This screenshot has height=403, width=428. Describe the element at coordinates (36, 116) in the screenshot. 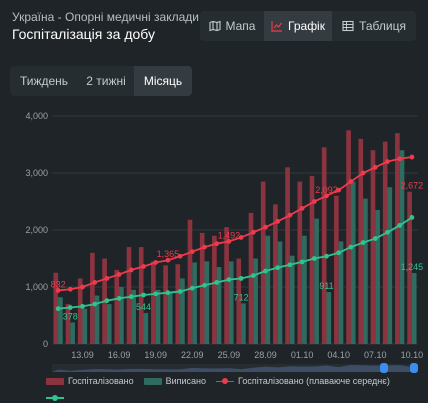

I see `y-tick-label: 4,000` at that location.